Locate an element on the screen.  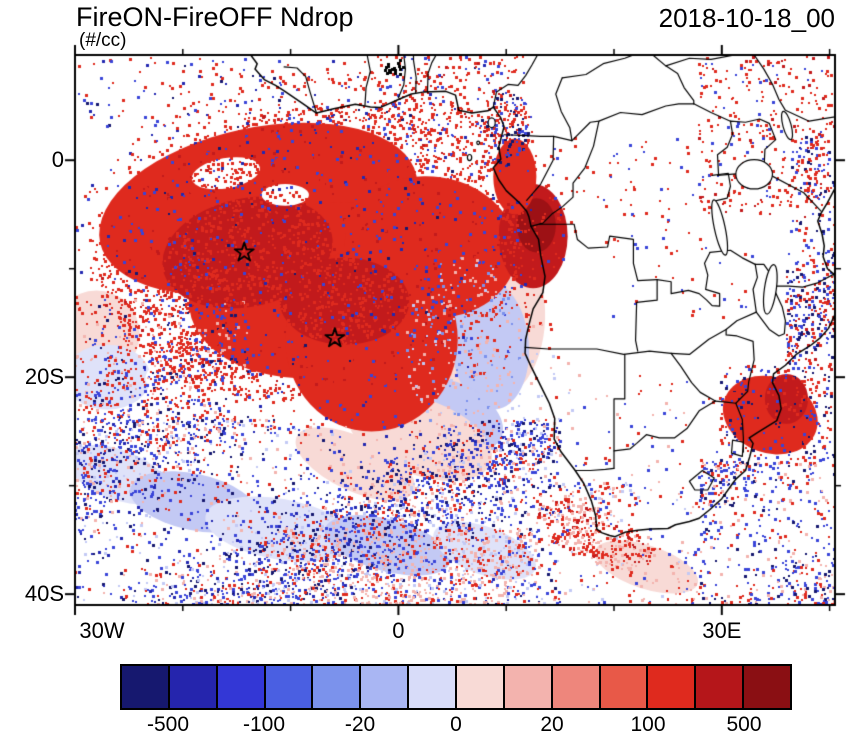
y-tick-label: 20S is located at coordinates (44, 377).